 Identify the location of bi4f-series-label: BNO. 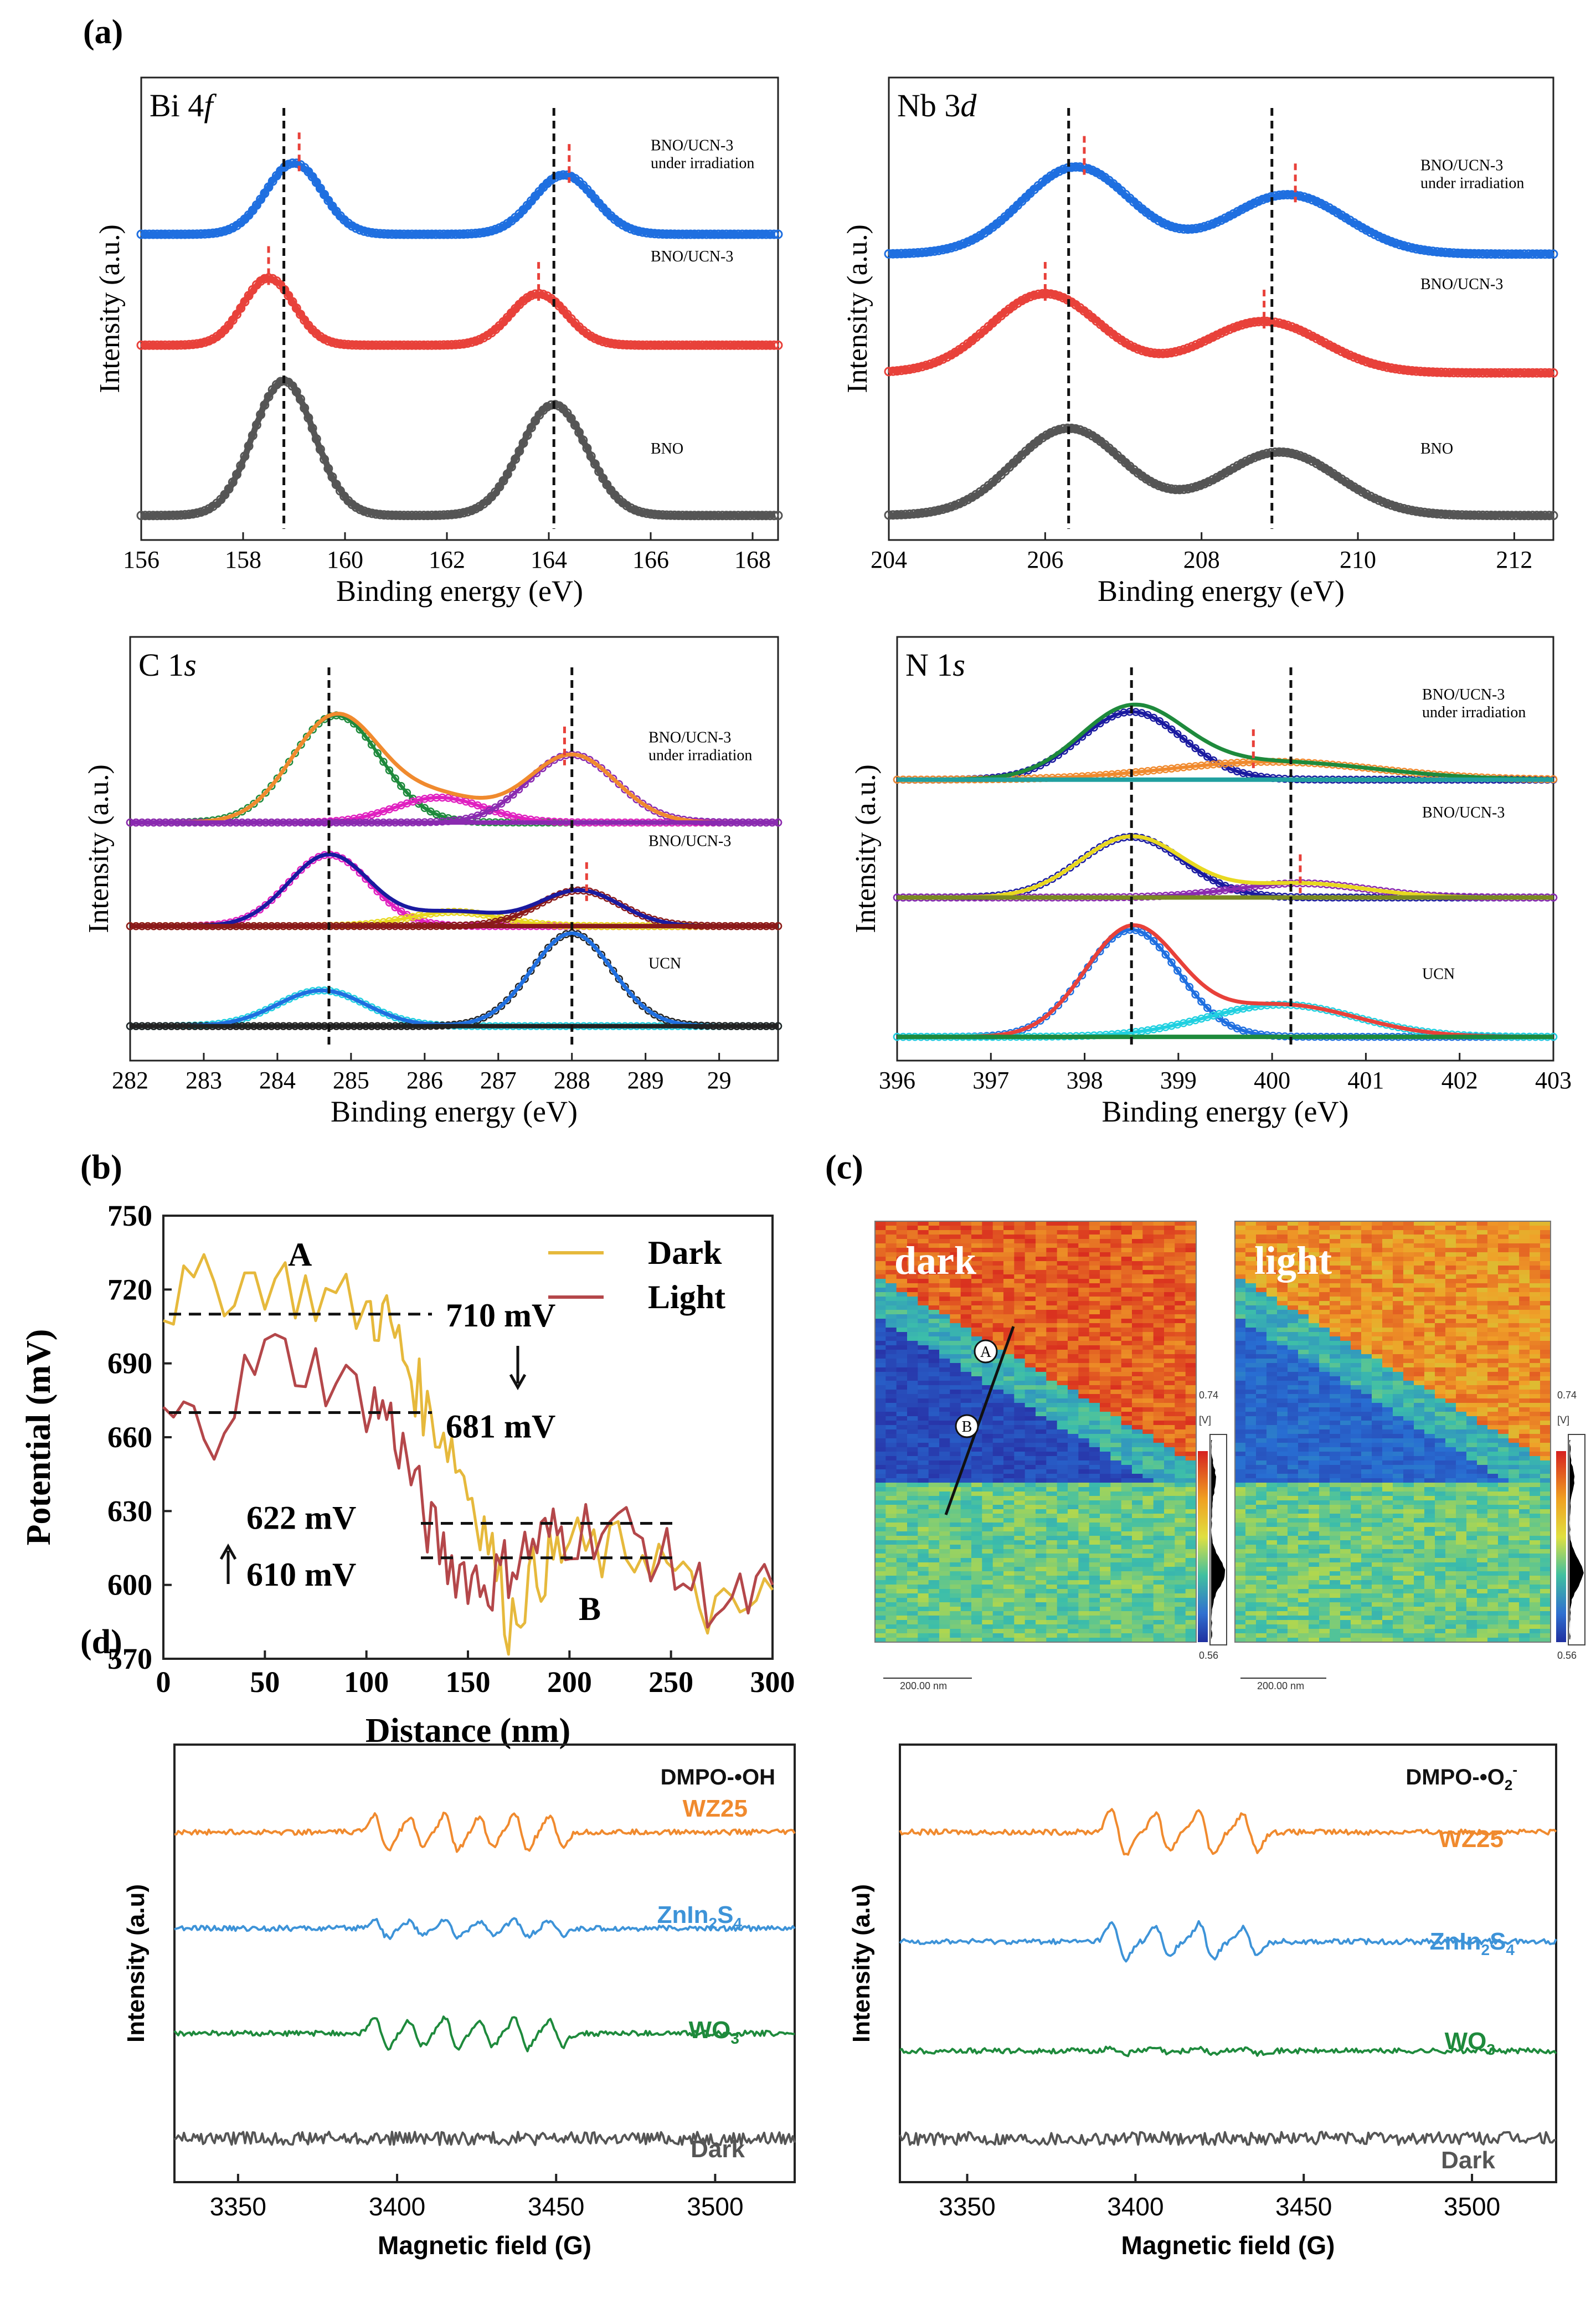
(667, 449).